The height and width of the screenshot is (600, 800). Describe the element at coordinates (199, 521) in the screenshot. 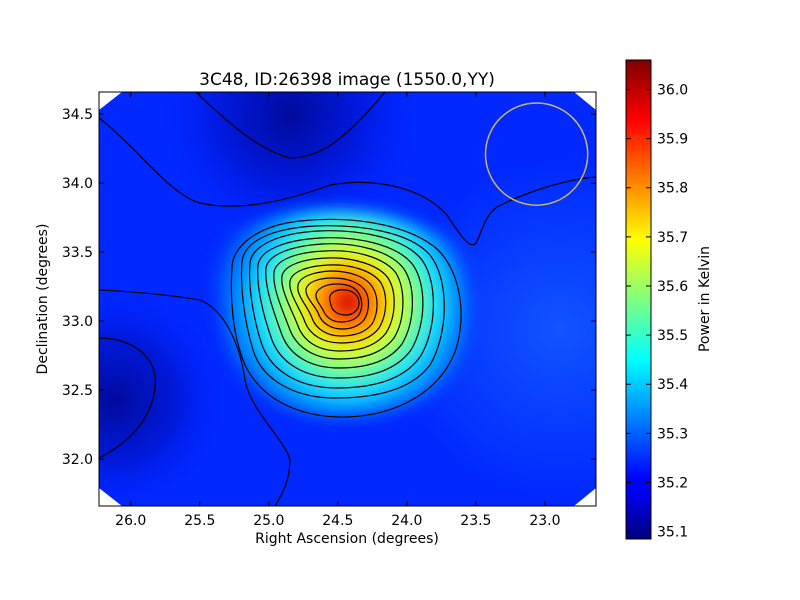

I see `x-tick-label: 25.5` at that location.